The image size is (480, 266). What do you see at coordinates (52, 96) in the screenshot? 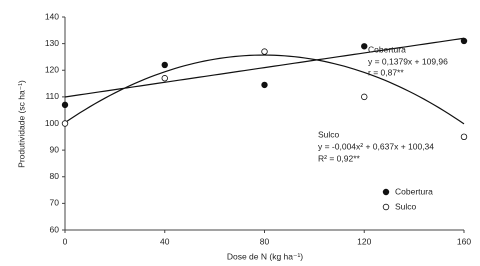
I see `y-tick-label: 110` at bounding box center [52, 96].